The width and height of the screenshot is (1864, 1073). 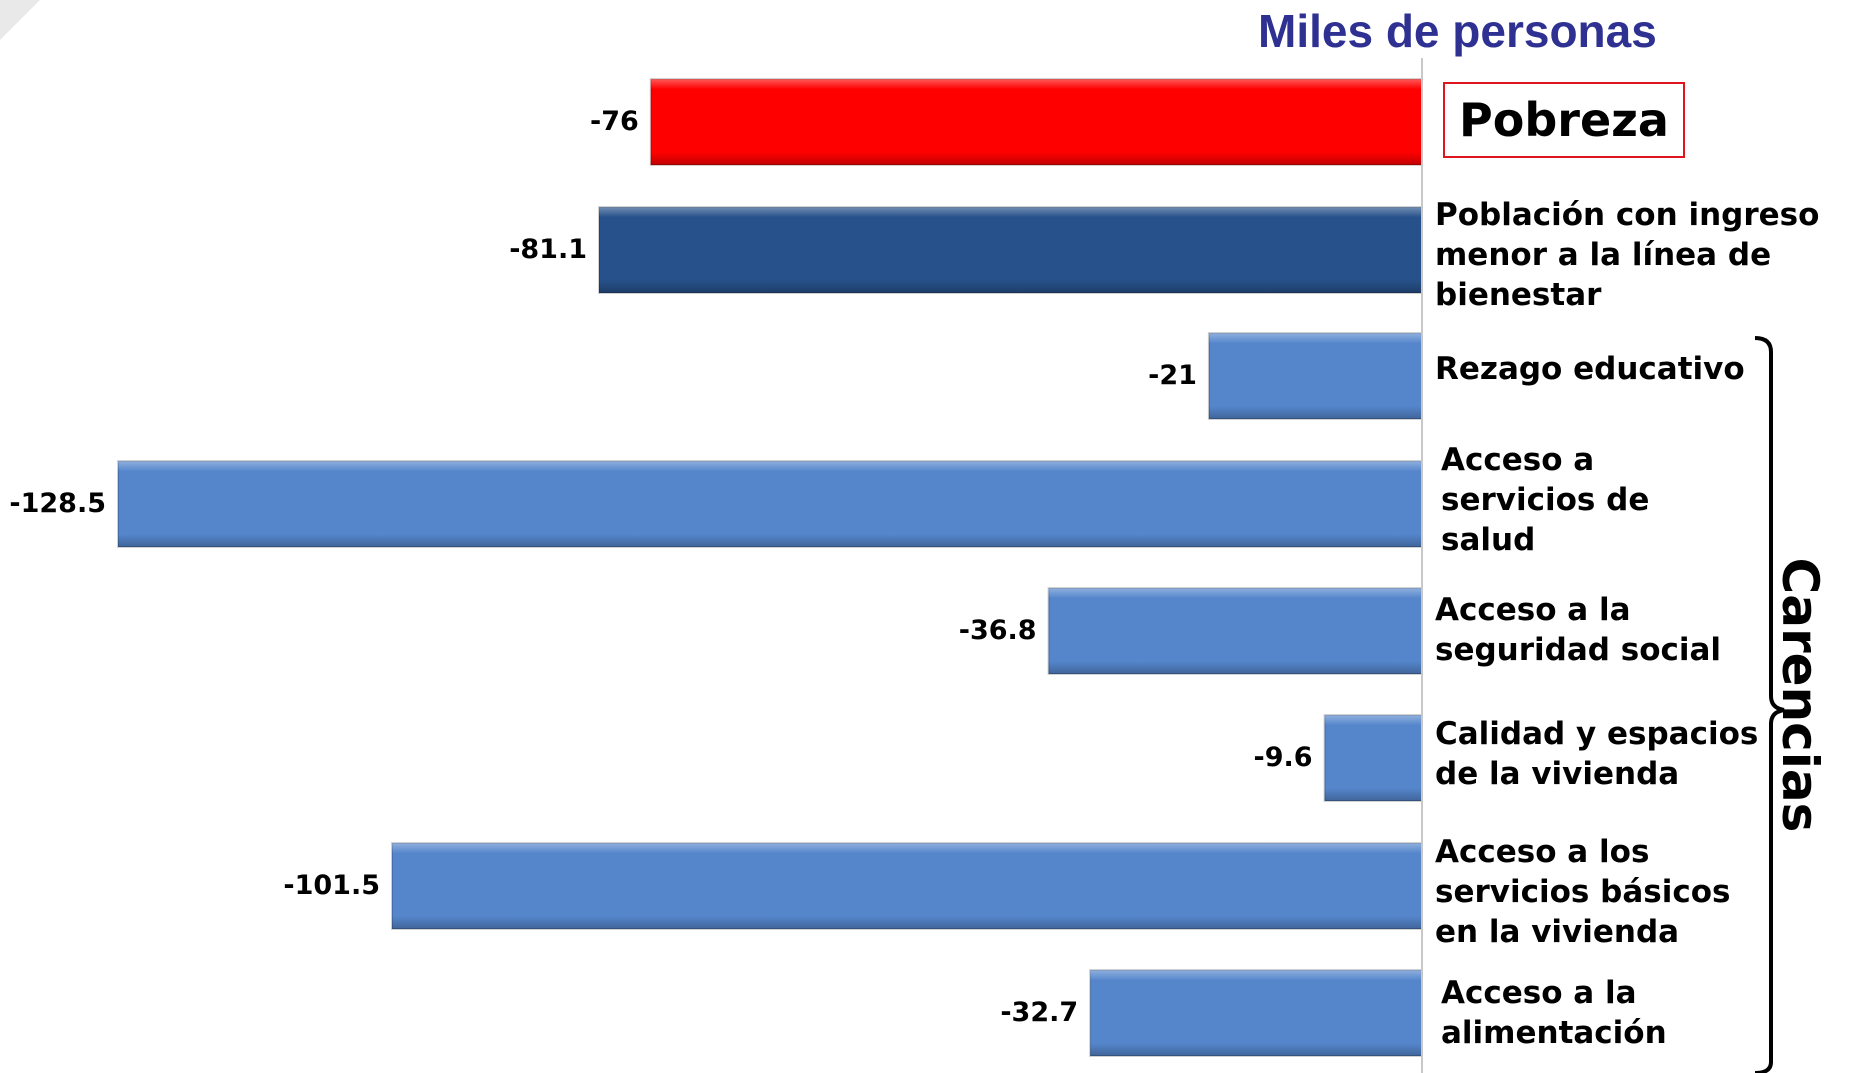 I want to click on pobreza-highlight-box: Pobreza, so click(x=1564, y=120).